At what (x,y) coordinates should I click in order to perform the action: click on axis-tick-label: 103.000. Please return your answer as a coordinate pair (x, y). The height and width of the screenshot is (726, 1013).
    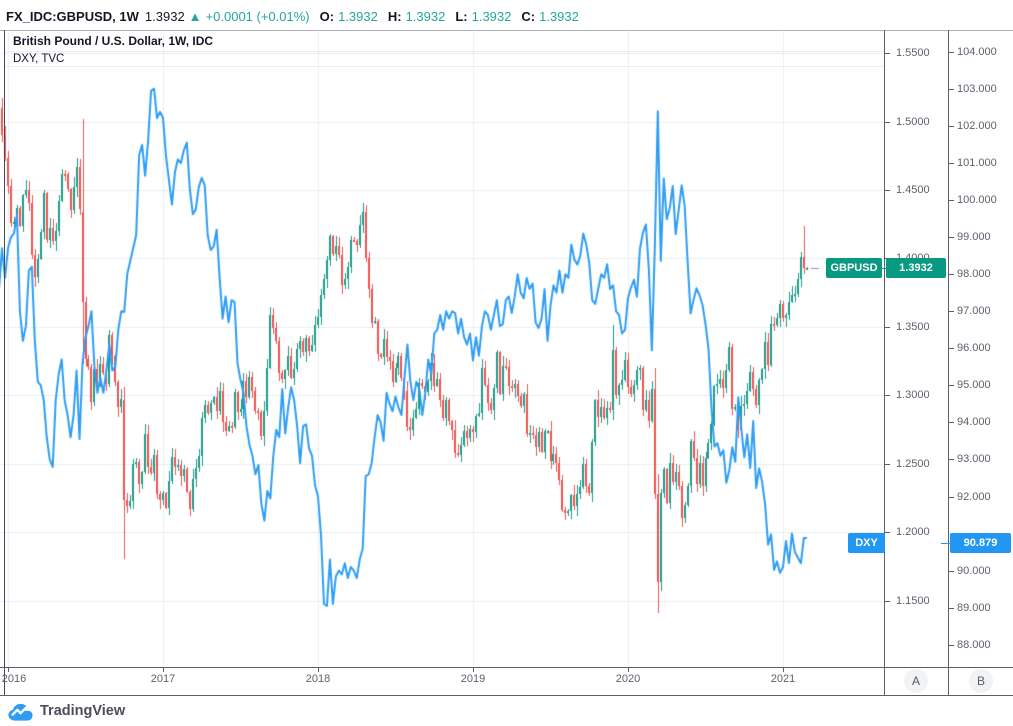
    Looking at the image, I should click on (977, 89).